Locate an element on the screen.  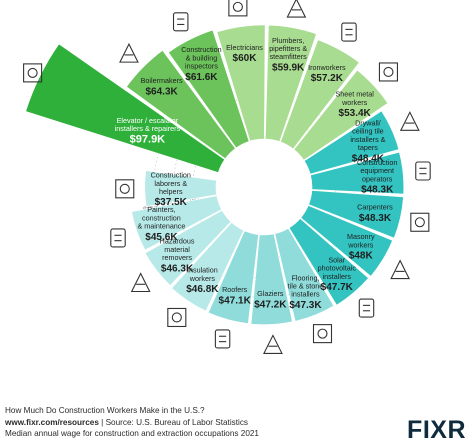
electricians-icon is located at coordinates (238, 8).